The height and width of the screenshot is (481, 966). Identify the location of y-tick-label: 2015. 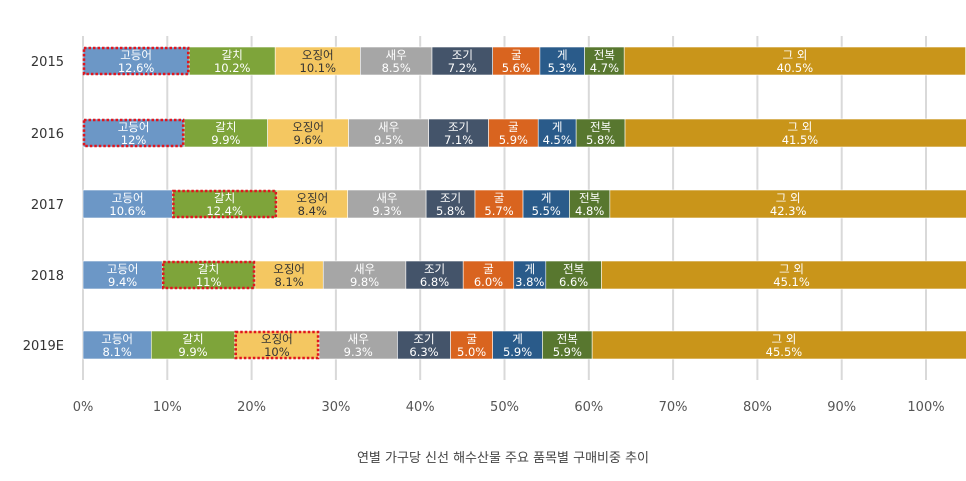
(47, 62).